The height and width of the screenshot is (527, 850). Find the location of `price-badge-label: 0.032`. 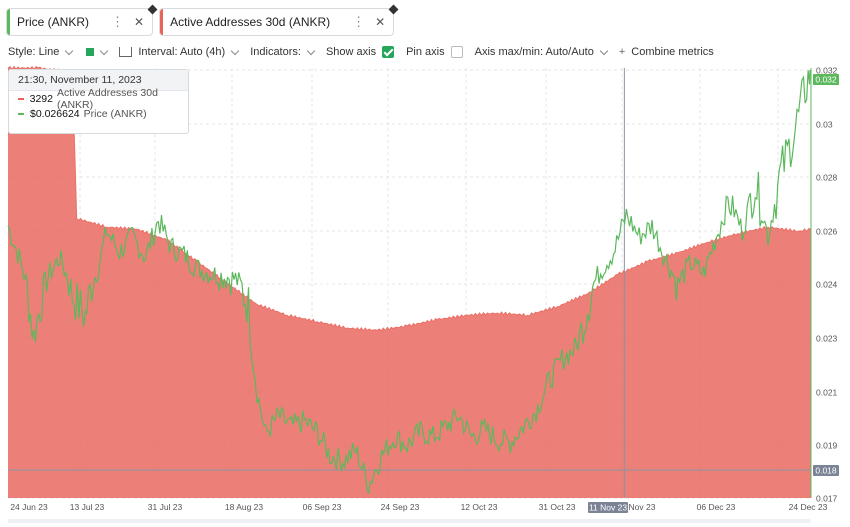

price-badge-label: 0.032 is located at coordinates (826, 80).